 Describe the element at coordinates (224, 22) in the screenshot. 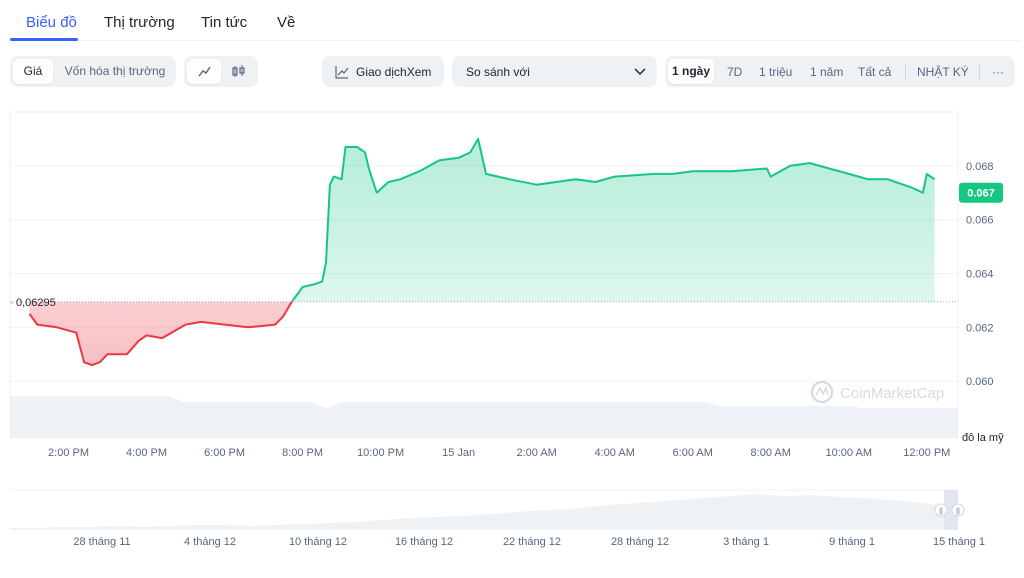

I see `tab-news: Tin tức` at that location.